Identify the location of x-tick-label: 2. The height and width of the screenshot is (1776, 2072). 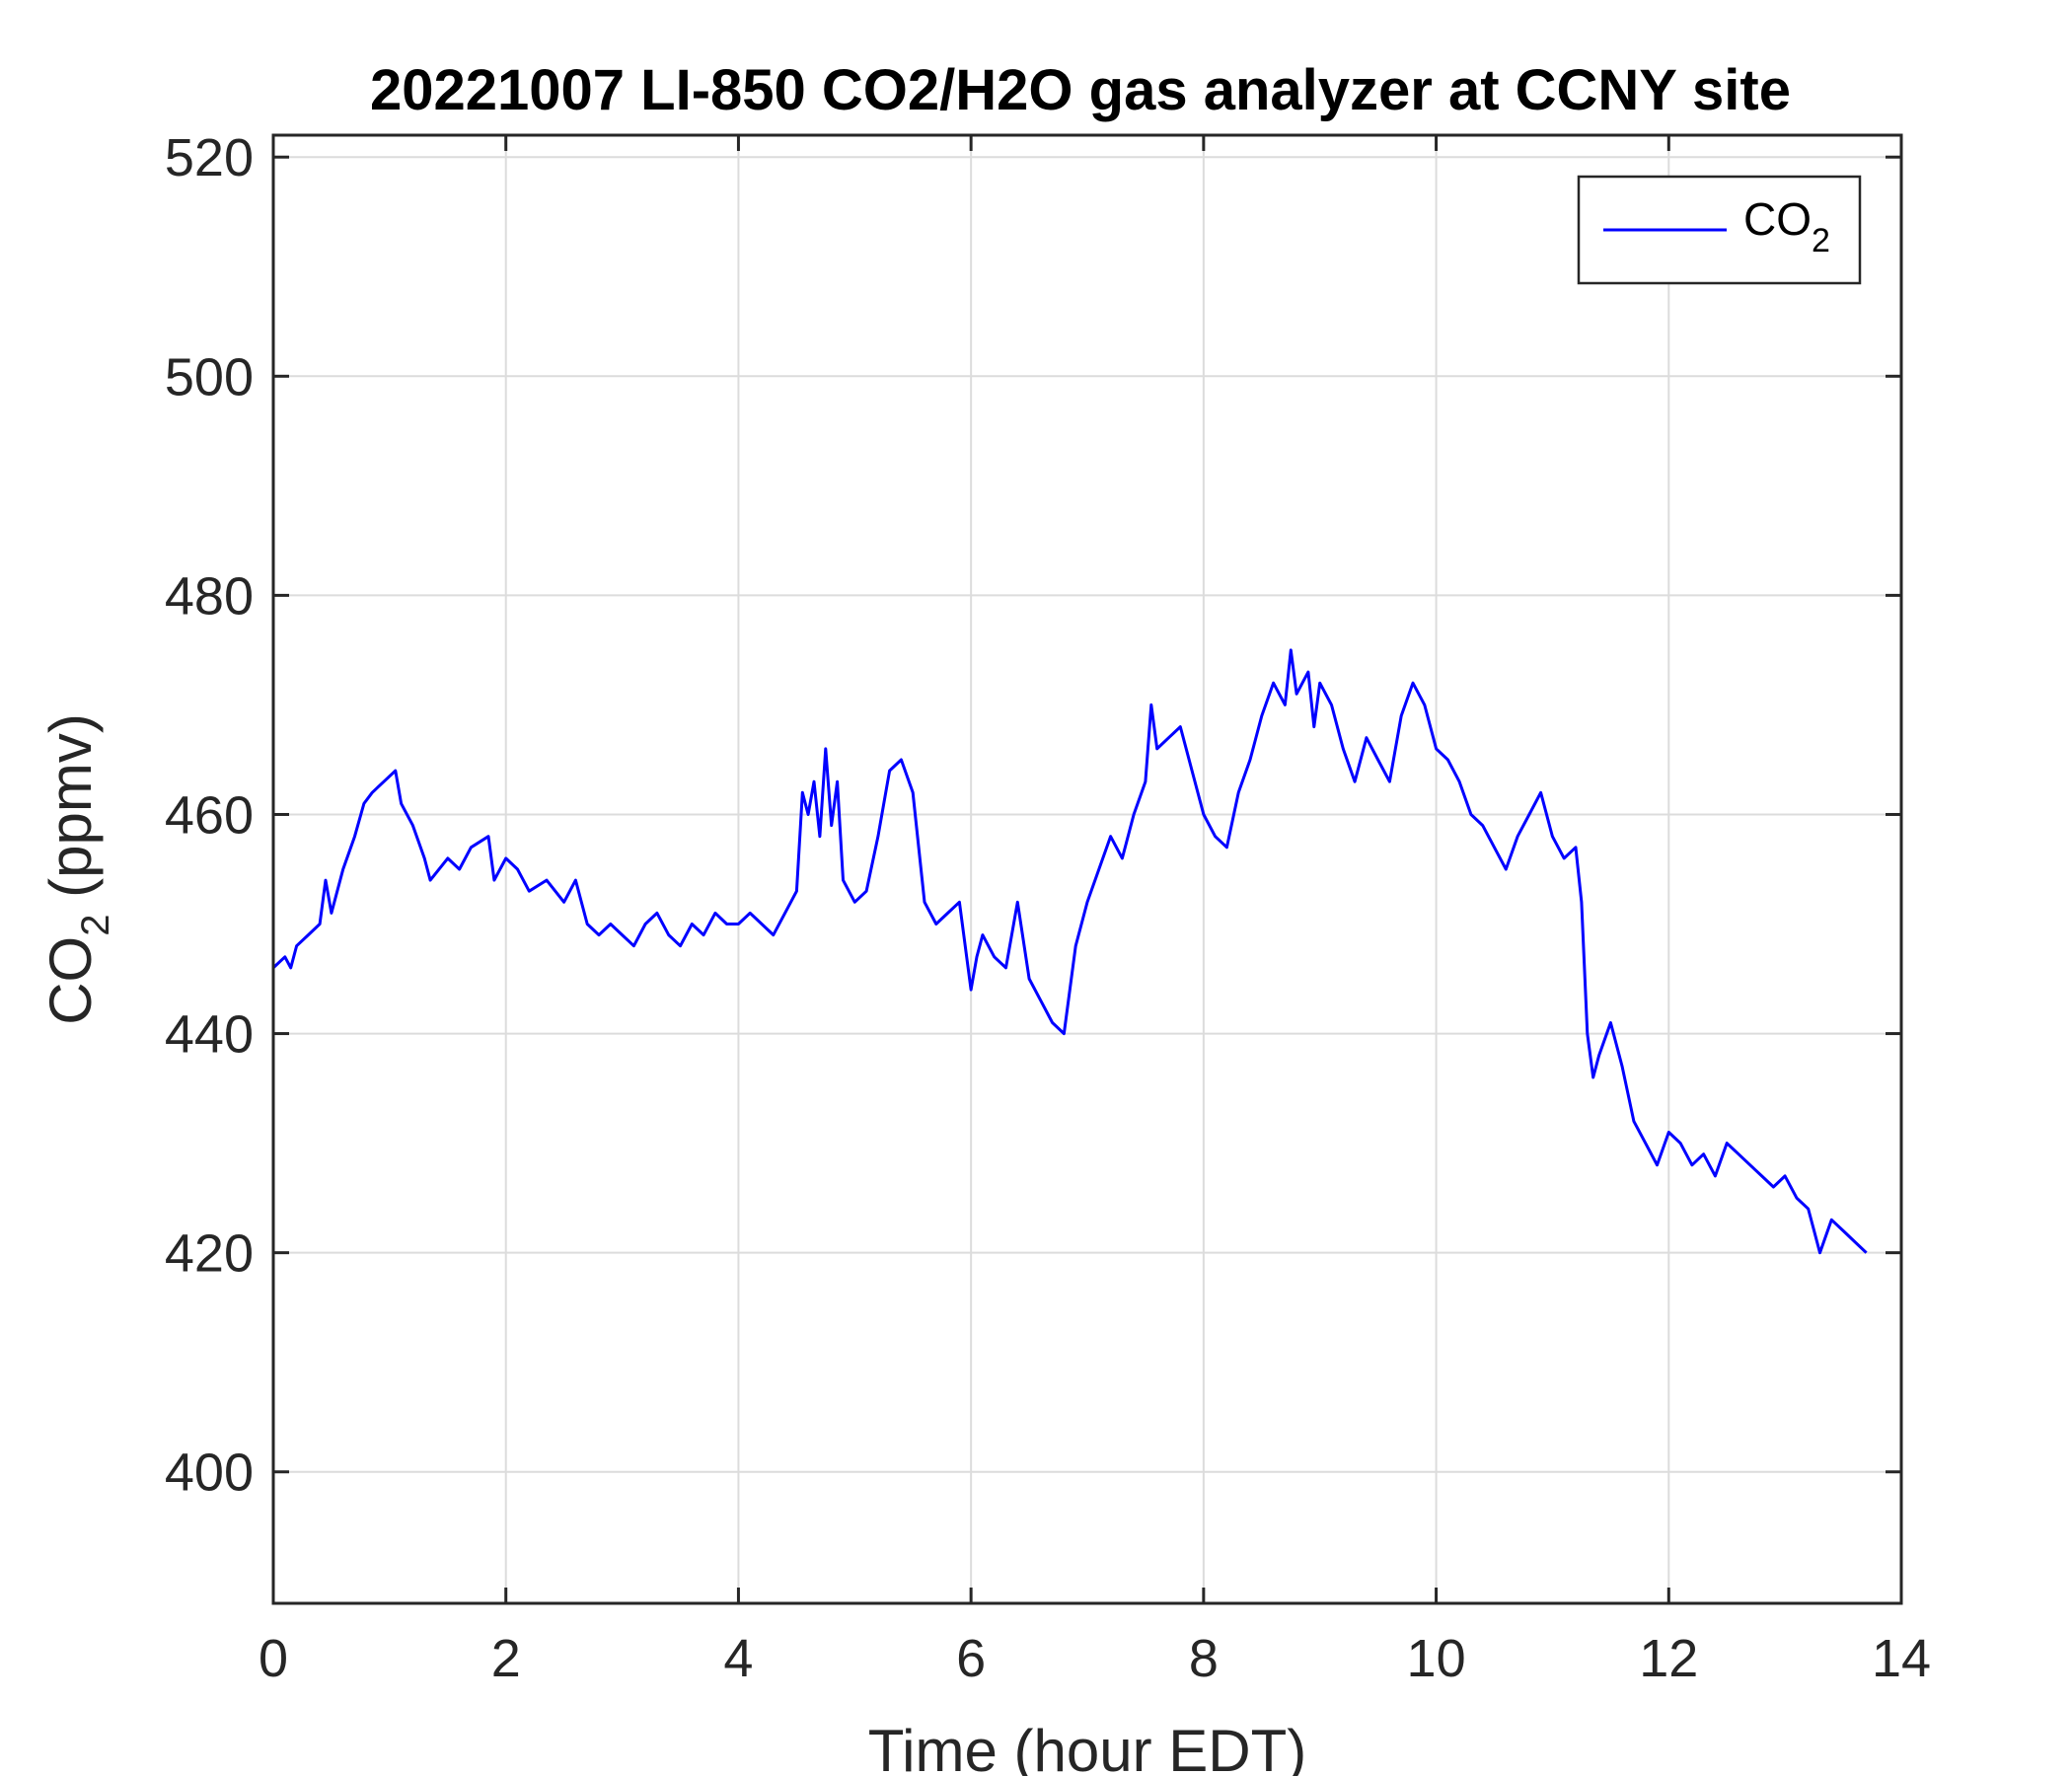
(506, 1659).